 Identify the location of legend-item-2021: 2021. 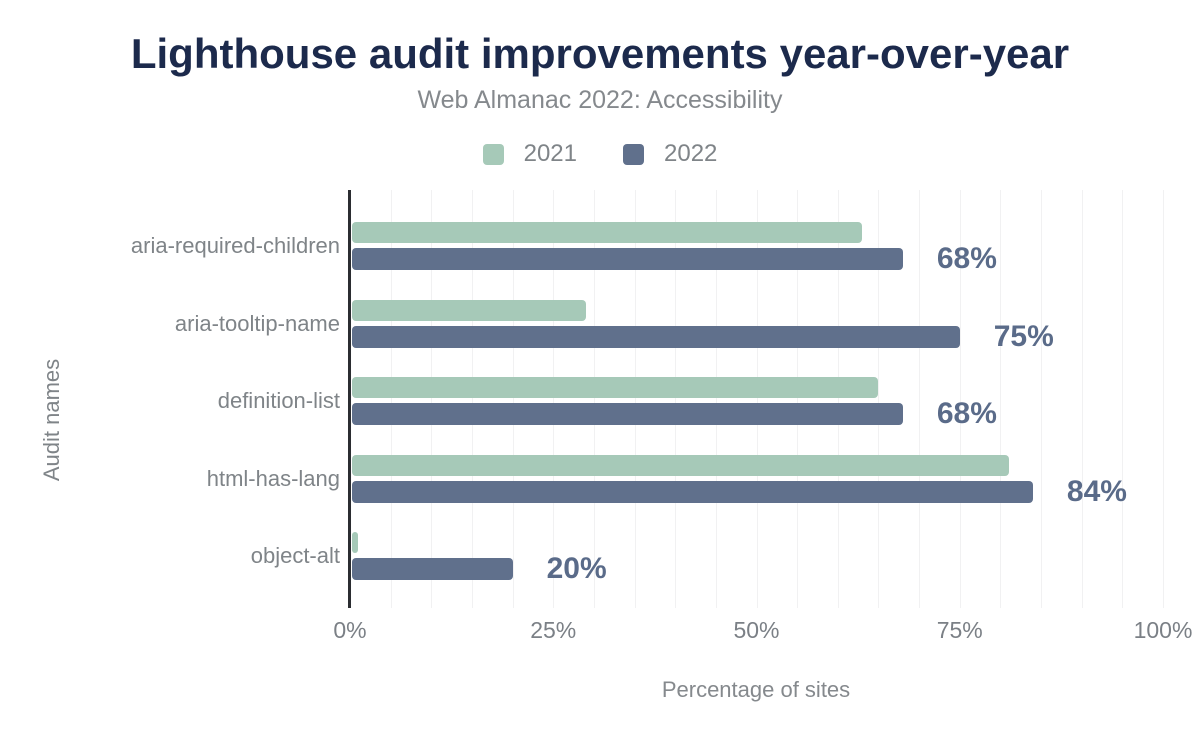
(529, 154).